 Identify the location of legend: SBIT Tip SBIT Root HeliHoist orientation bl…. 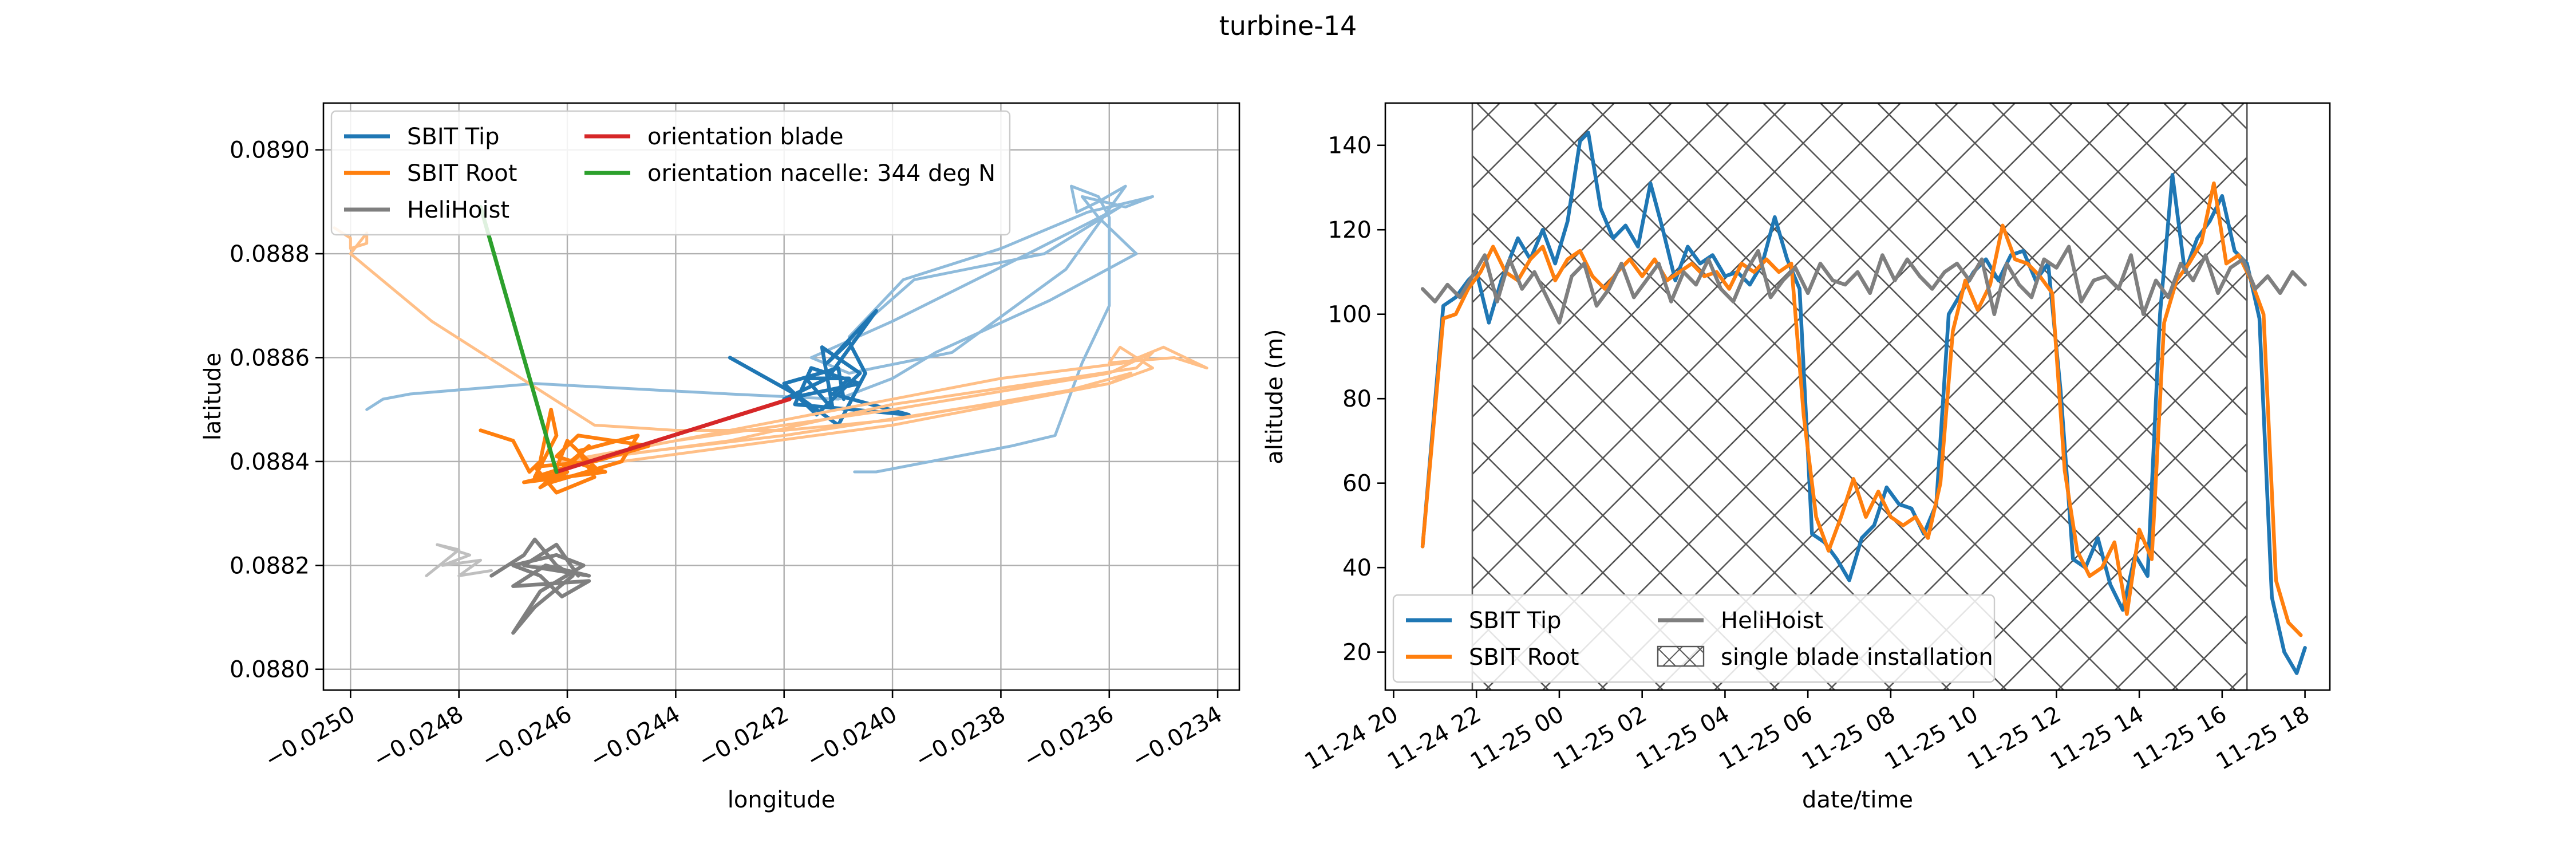
(670, 173).